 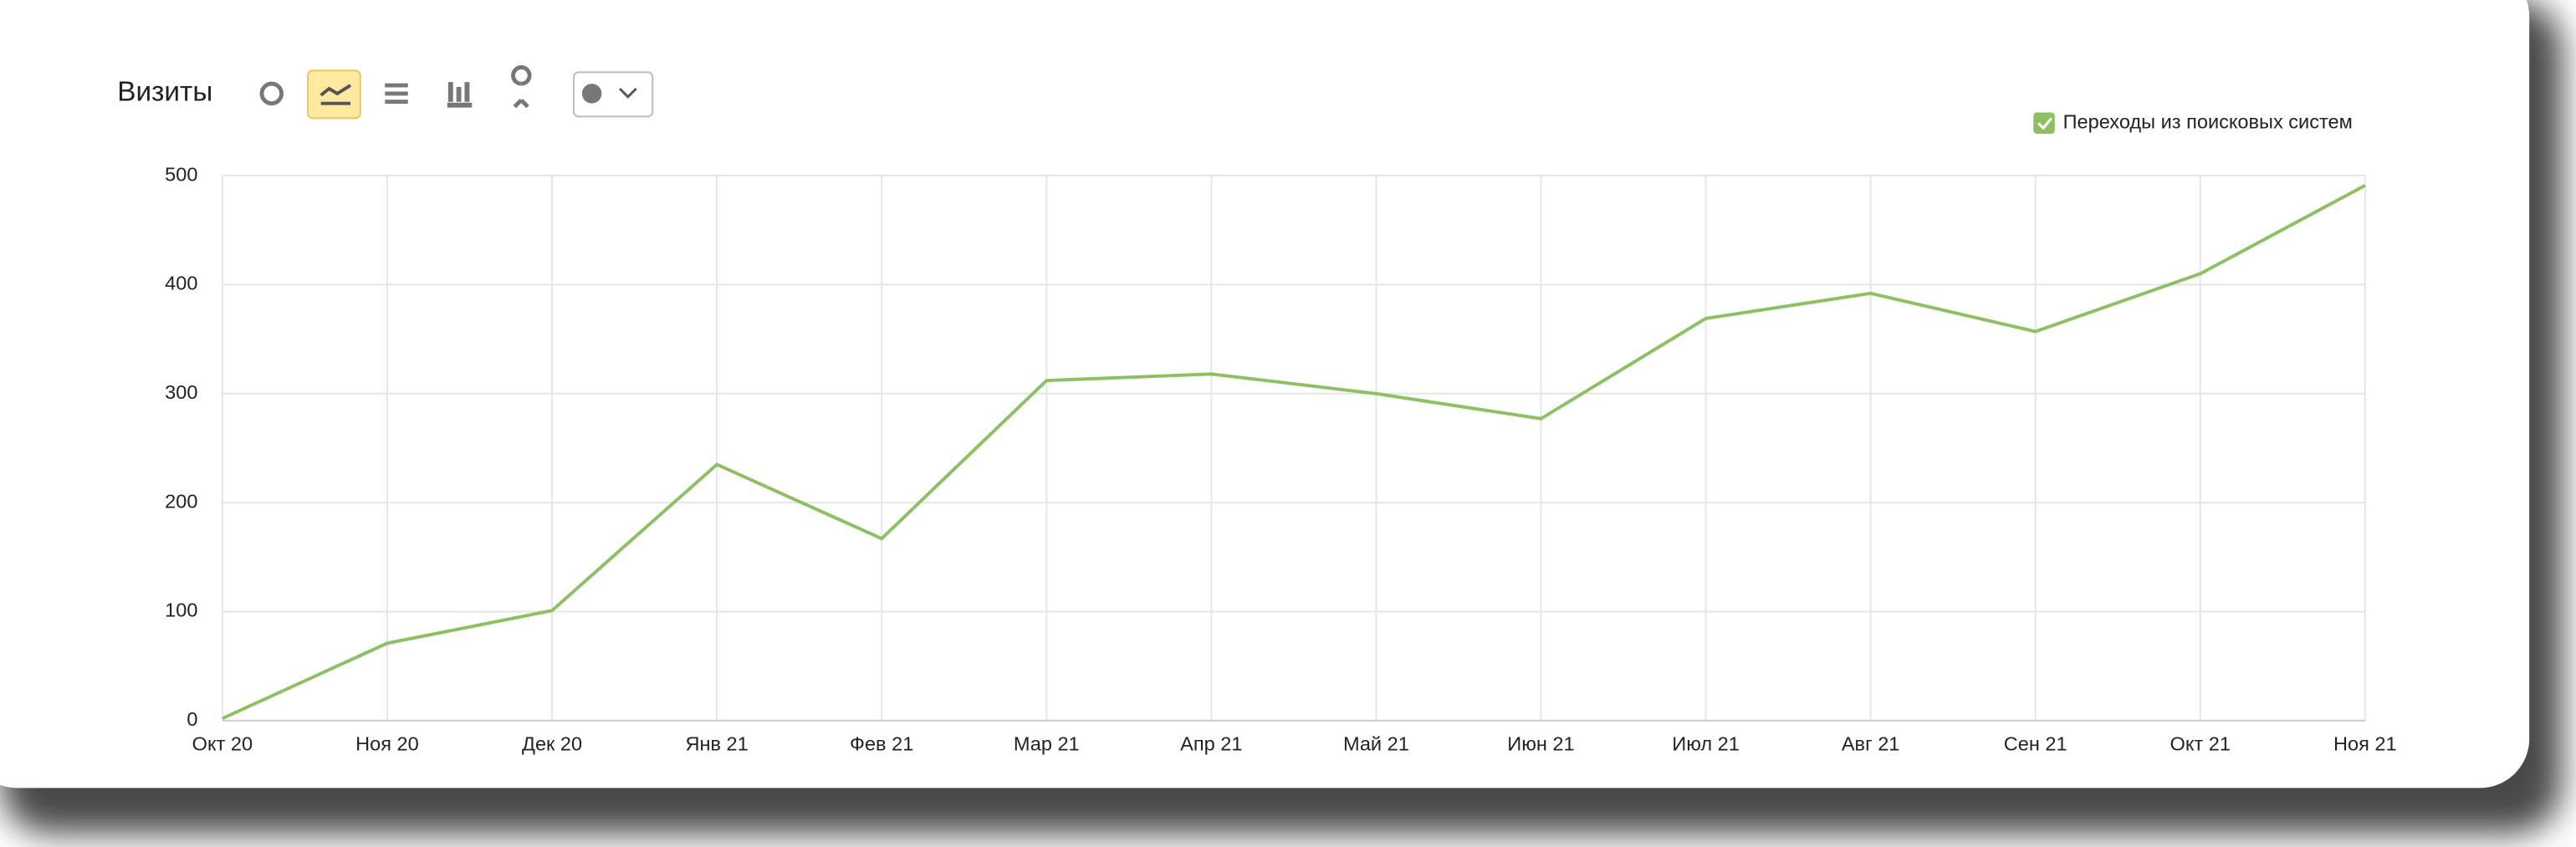 I want to click on line-icon, so click(x=335, y=95).